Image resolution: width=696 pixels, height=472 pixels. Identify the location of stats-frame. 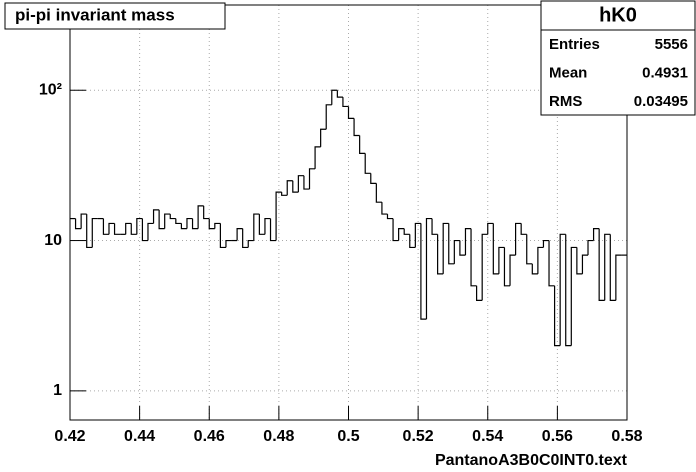
(618, 58).